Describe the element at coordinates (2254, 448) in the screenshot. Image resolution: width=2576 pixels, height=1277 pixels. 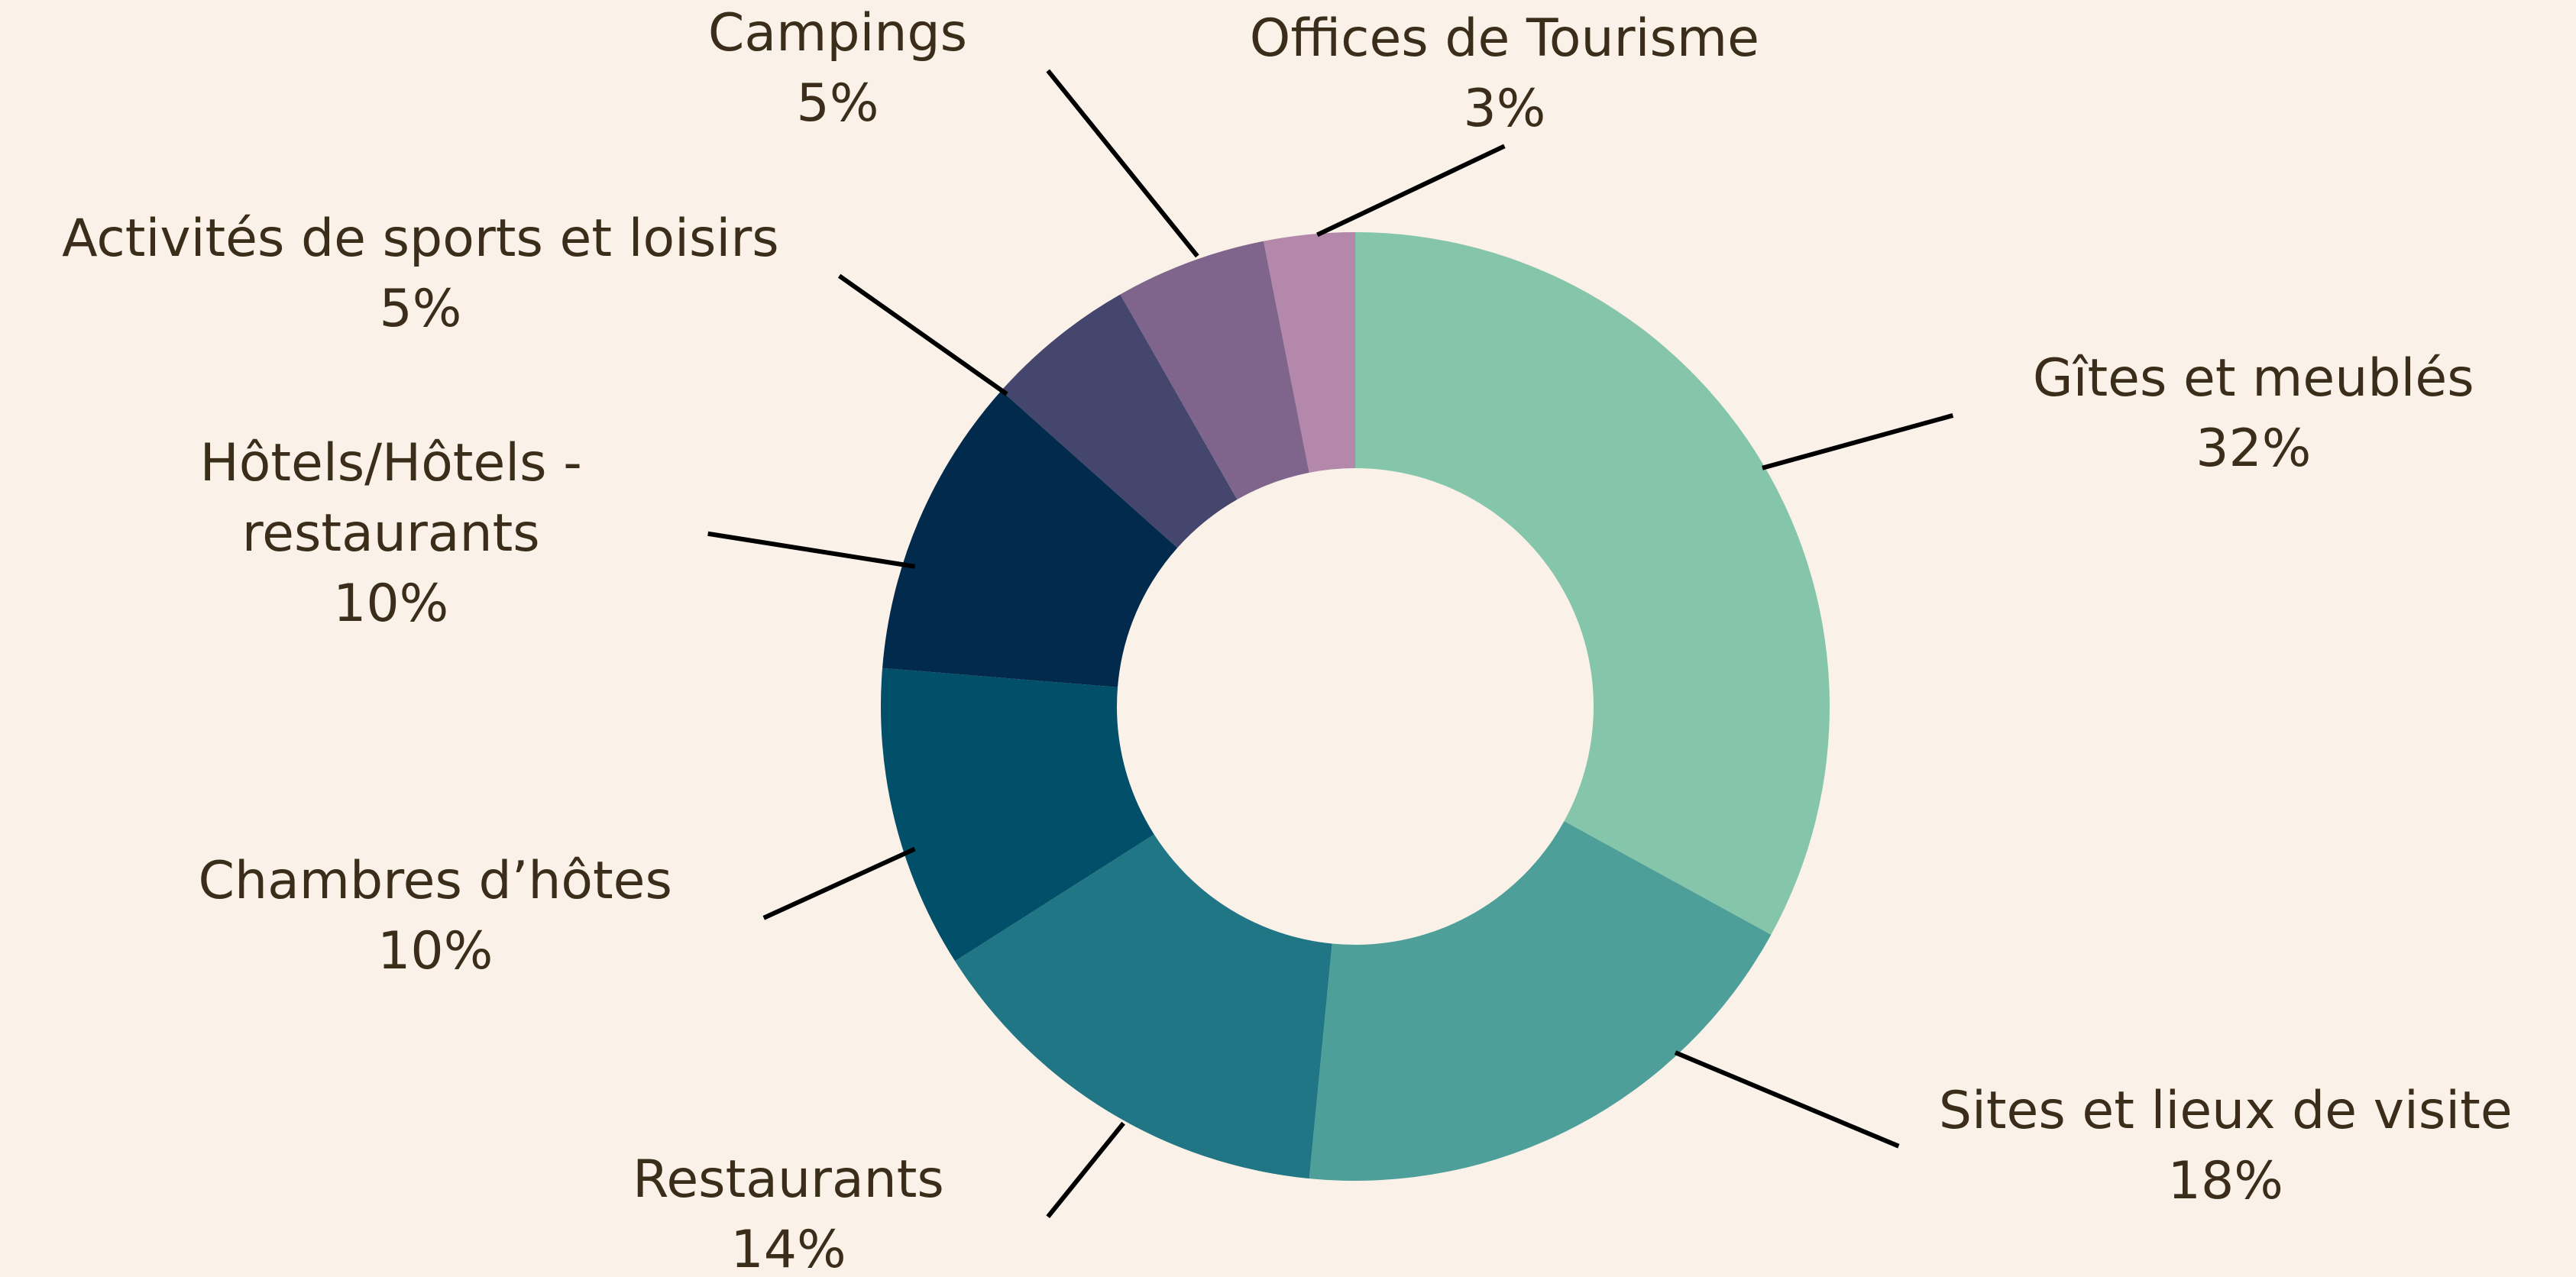
I see `value-label: 32%` at that location.